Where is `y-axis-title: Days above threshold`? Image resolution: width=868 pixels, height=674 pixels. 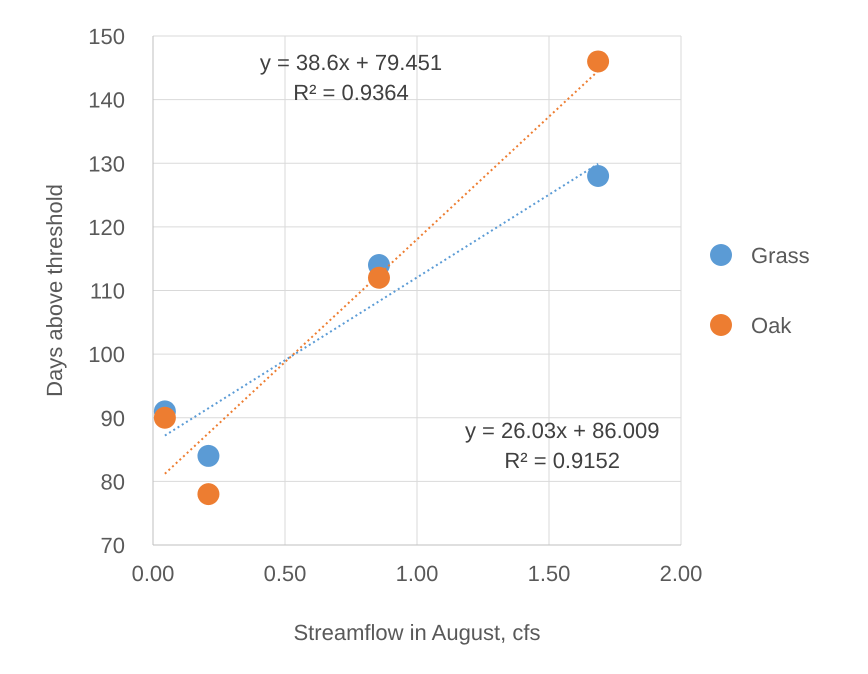 y-axis-title: Days above threshold is located at coordinates (54, 290).